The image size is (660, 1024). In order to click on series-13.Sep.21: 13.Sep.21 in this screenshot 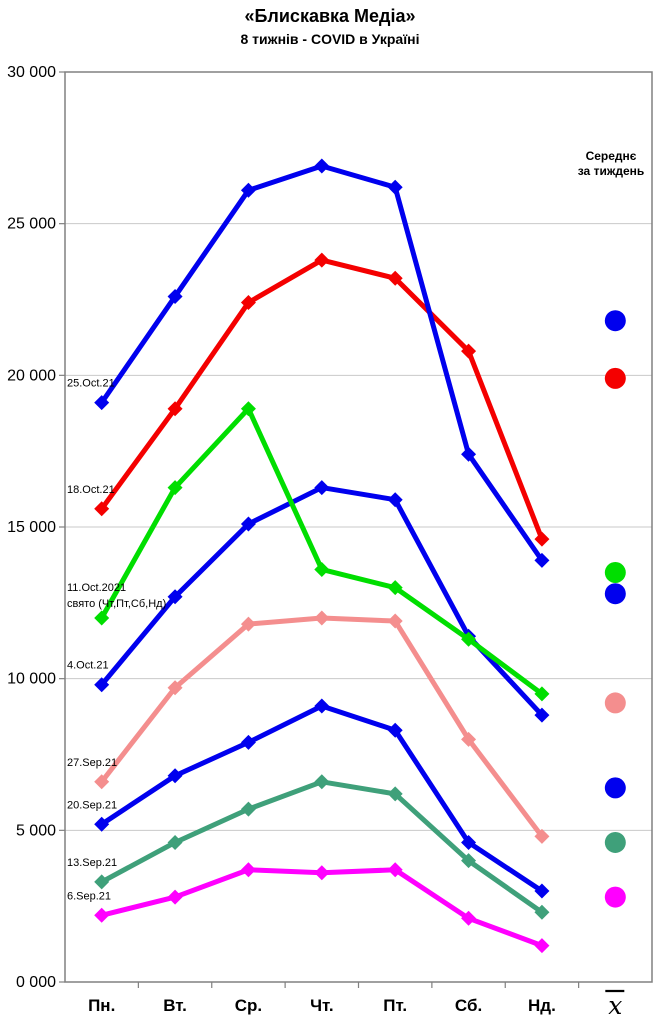, I will do `click(346, 847)`.